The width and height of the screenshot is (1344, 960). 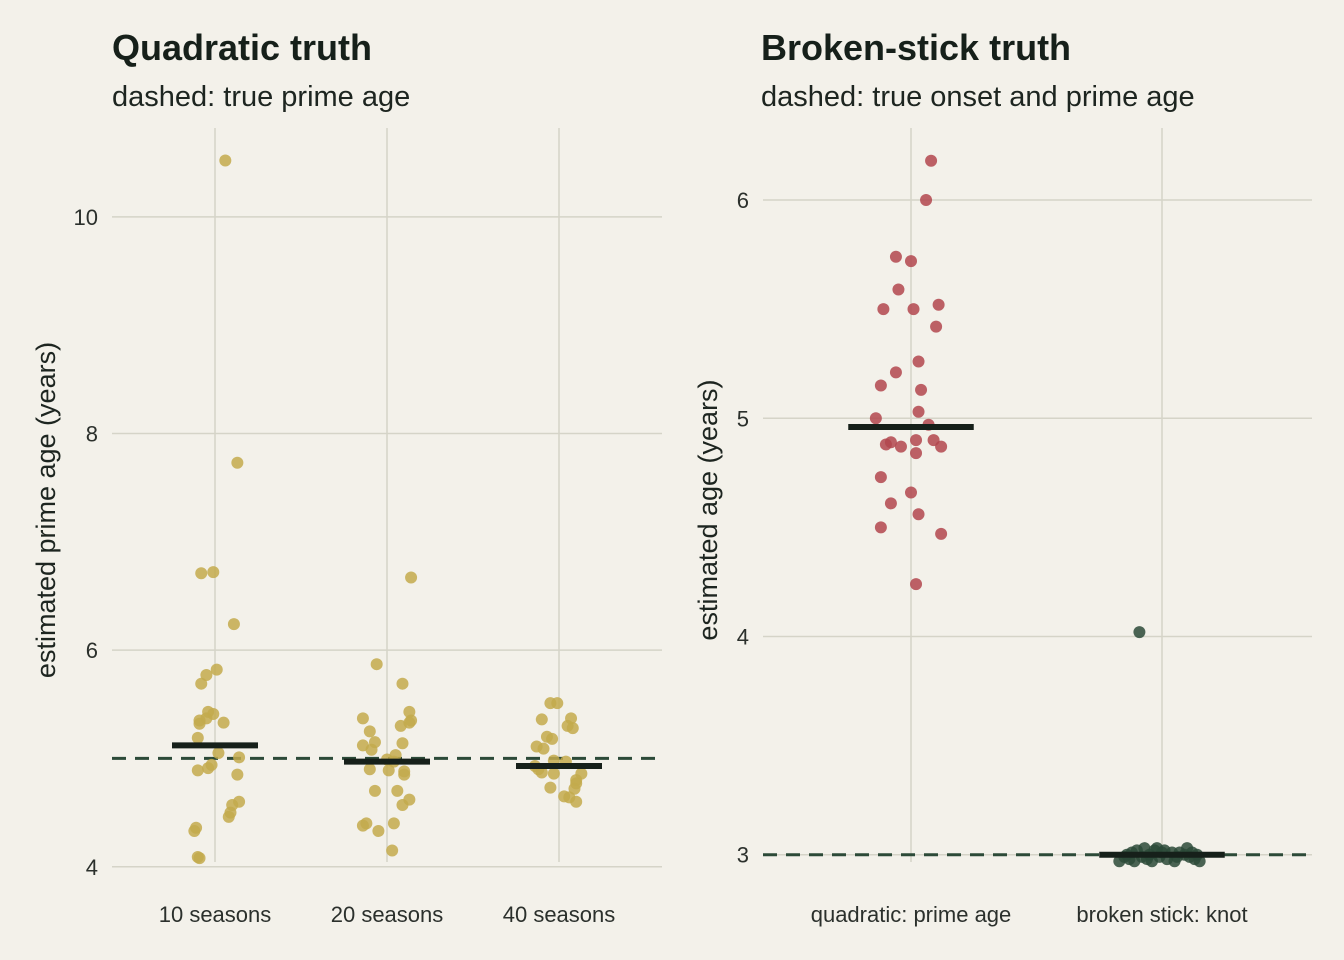 What do you see at coordinates (978, 97) in the screenshot?
I see `panel-subtitle: dashed: true onset and prime age` at bounding box center [978, 97].